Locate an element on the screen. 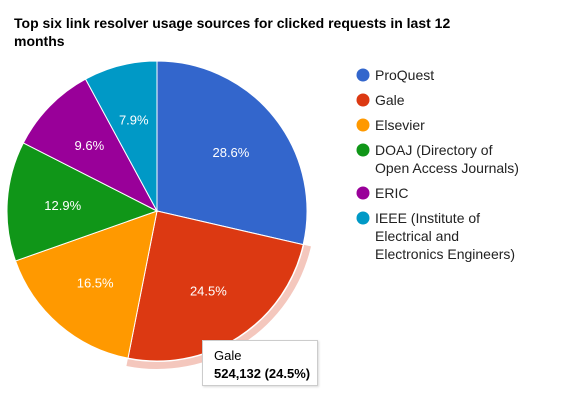 This screenshot has width=561, height=401. slice-gale is located at coordinates (215, 286).